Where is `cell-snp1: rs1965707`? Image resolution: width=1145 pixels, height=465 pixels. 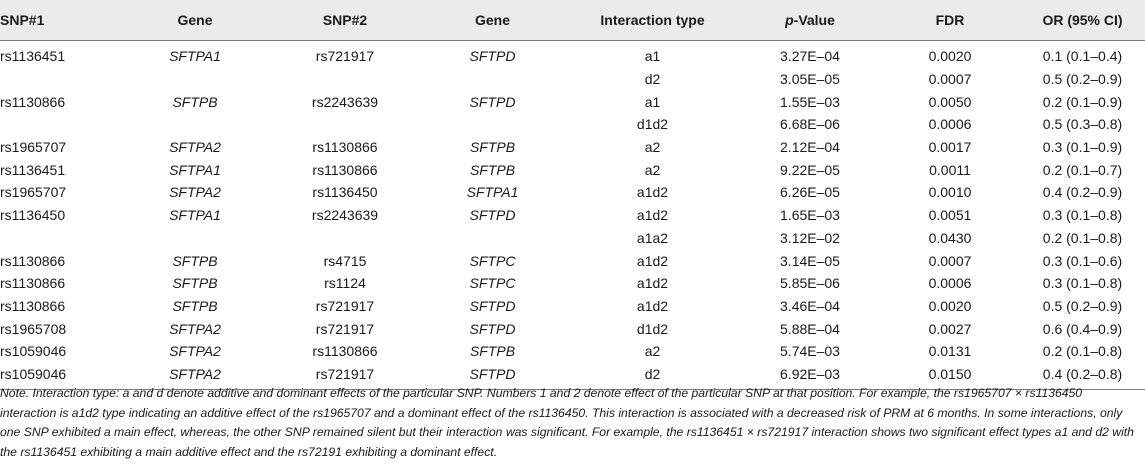
cell-snp1: rs1965707 is located at coordinates (33, 147).